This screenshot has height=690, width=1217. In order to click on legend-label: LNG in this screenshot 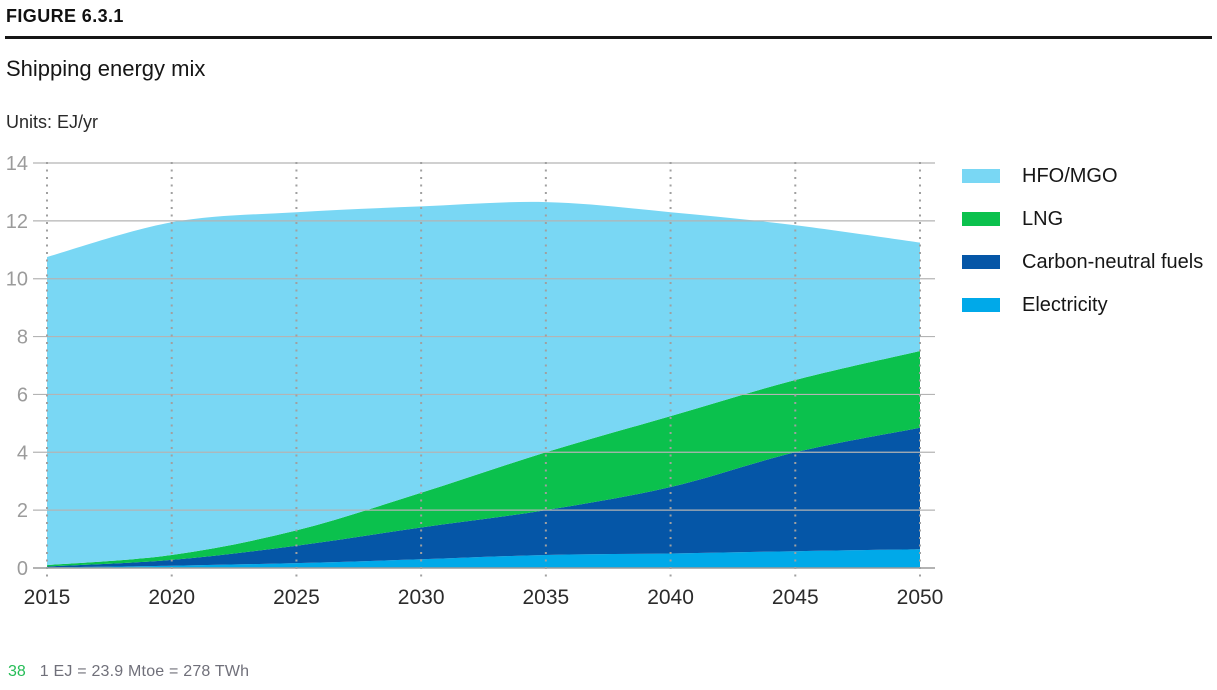, I will do `click(1043, 218)`.